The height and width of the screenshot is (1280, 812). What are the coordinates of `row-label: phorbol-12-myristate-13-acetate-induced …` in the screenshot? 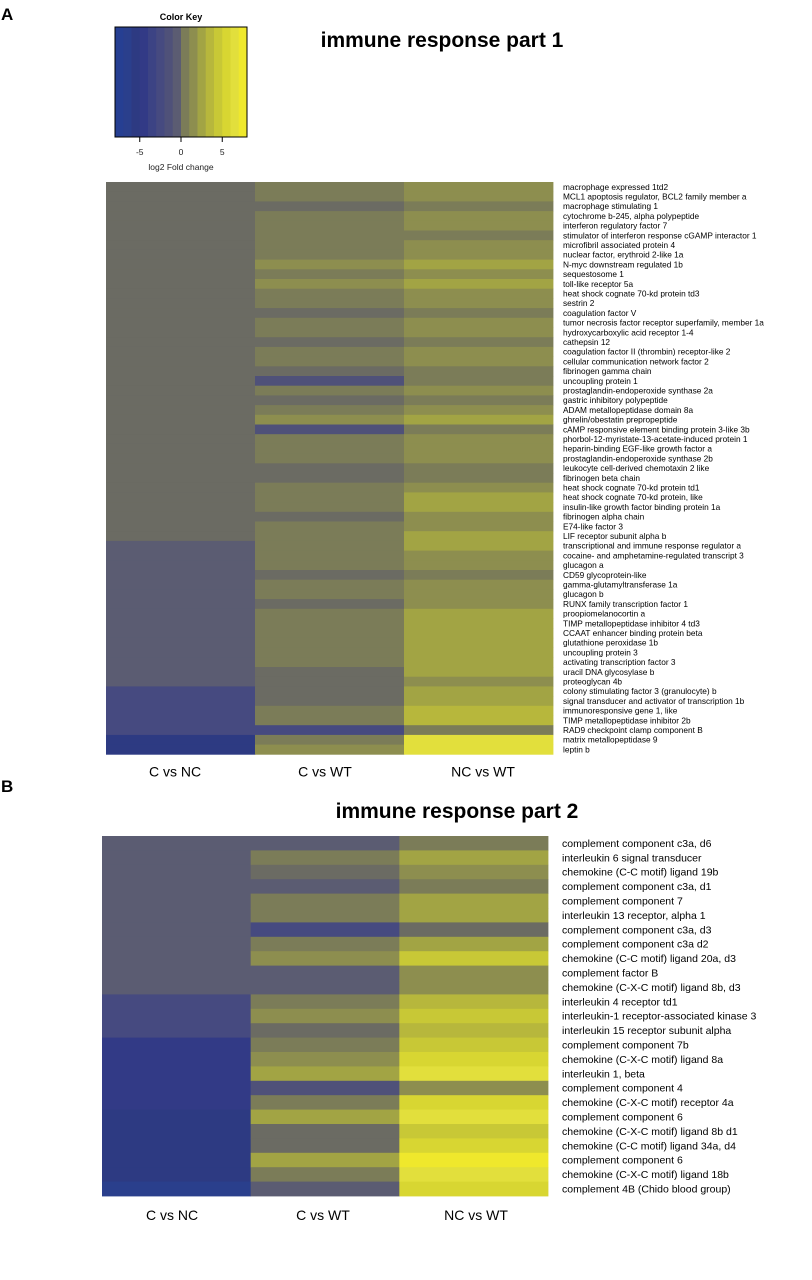 It's located at (655, 439).